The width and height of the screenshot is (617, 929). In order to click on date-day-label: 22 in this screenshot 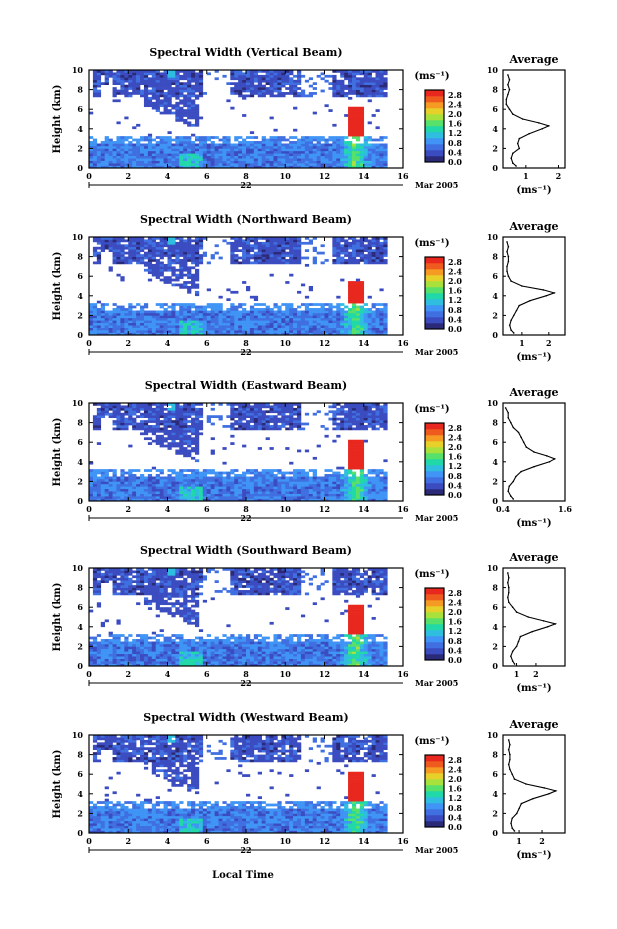, I will do `click(245, 185)`.